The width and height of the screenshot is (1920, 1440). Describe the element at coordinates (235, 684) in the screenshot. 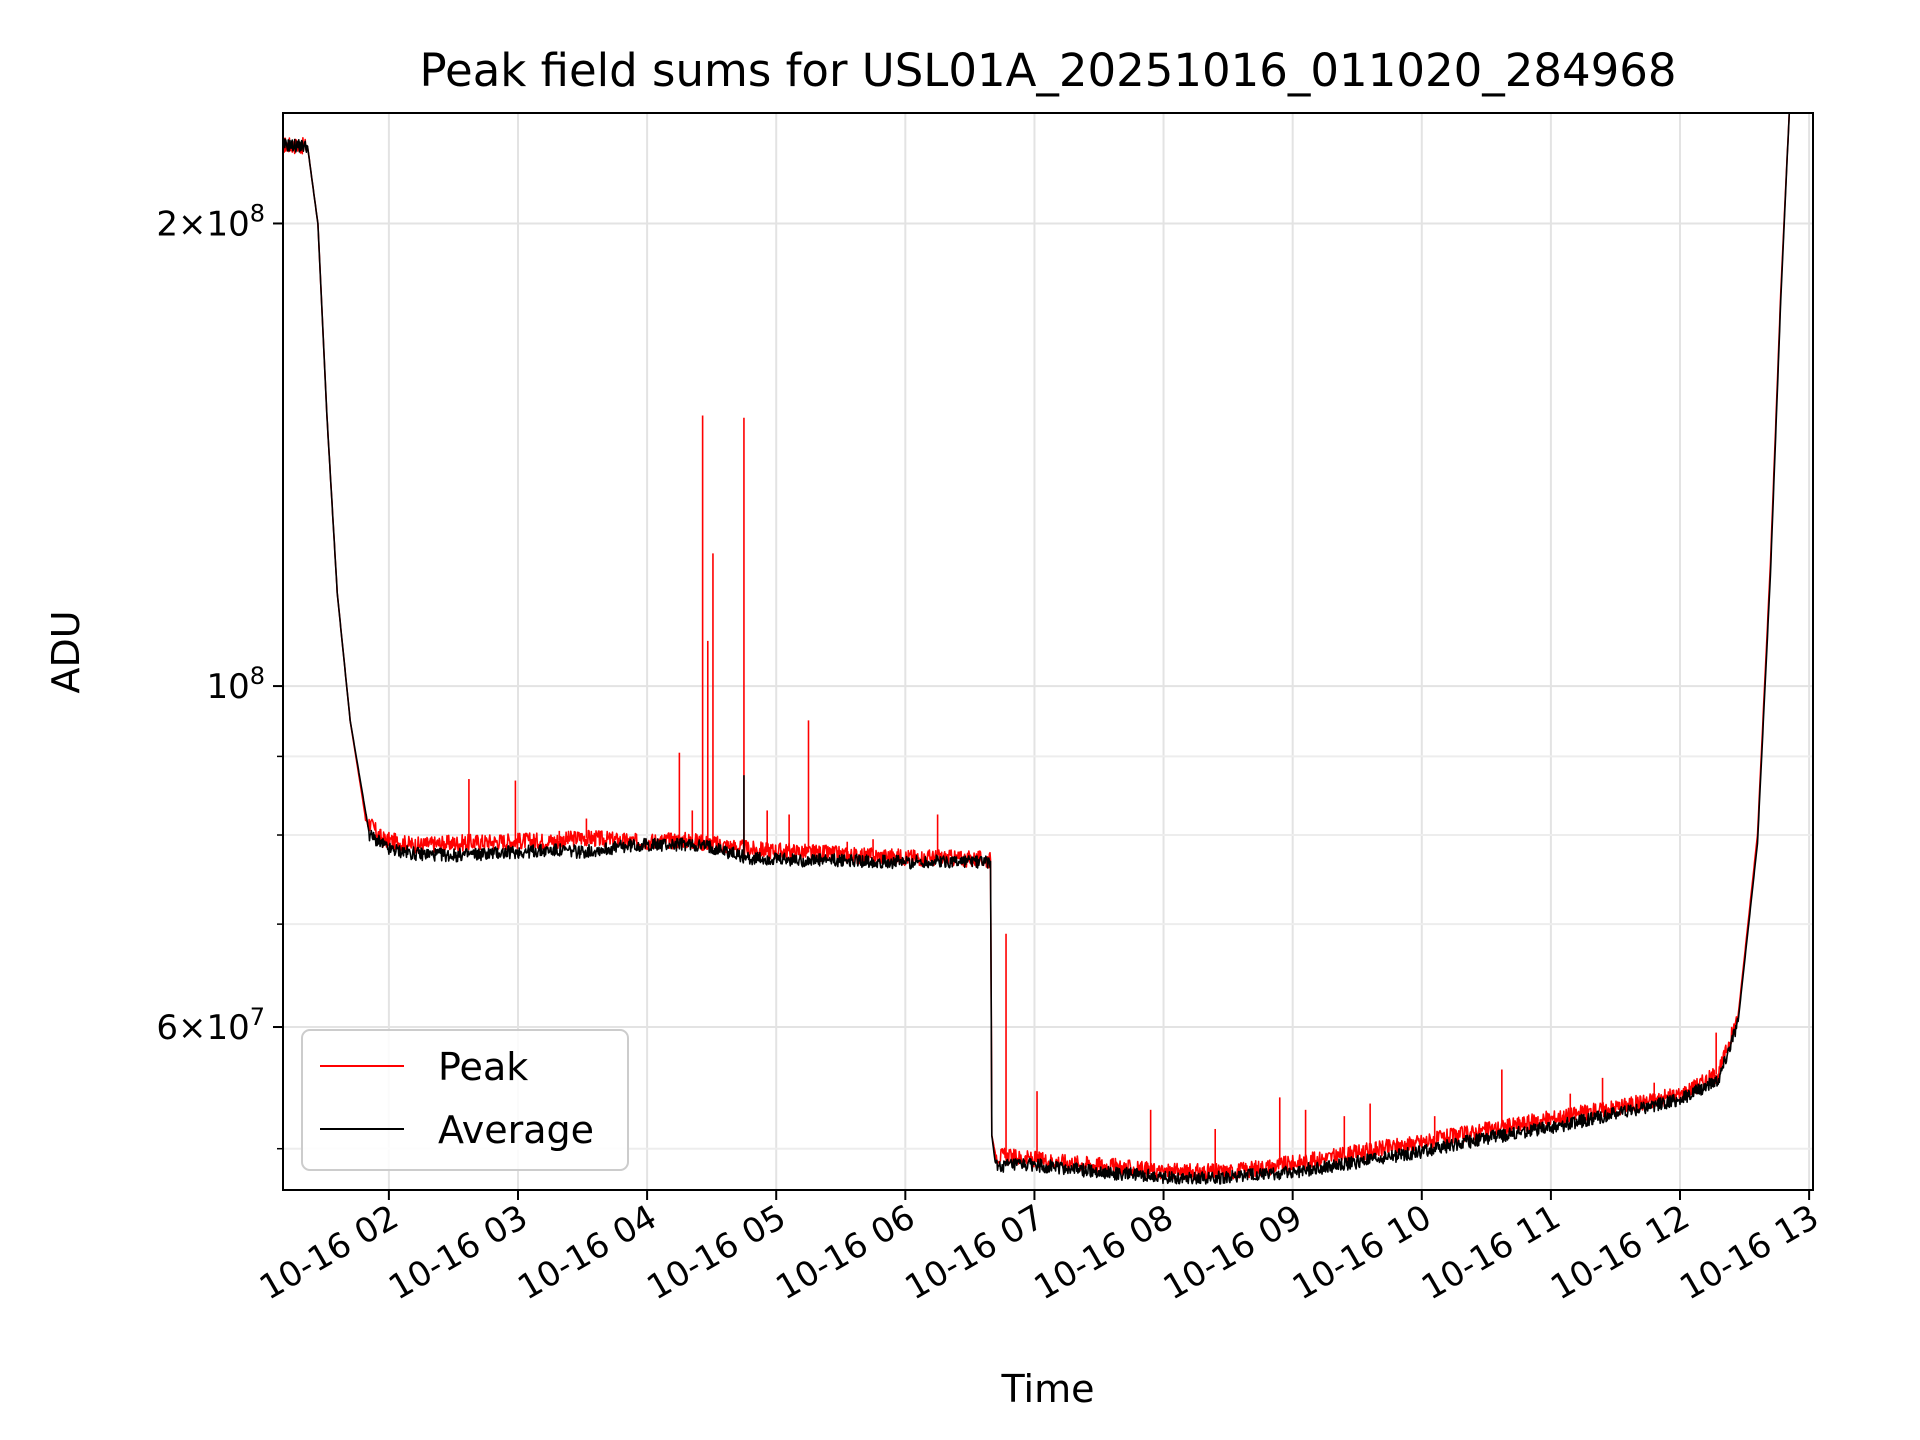

I see `y-tick-label: 108` at that location.